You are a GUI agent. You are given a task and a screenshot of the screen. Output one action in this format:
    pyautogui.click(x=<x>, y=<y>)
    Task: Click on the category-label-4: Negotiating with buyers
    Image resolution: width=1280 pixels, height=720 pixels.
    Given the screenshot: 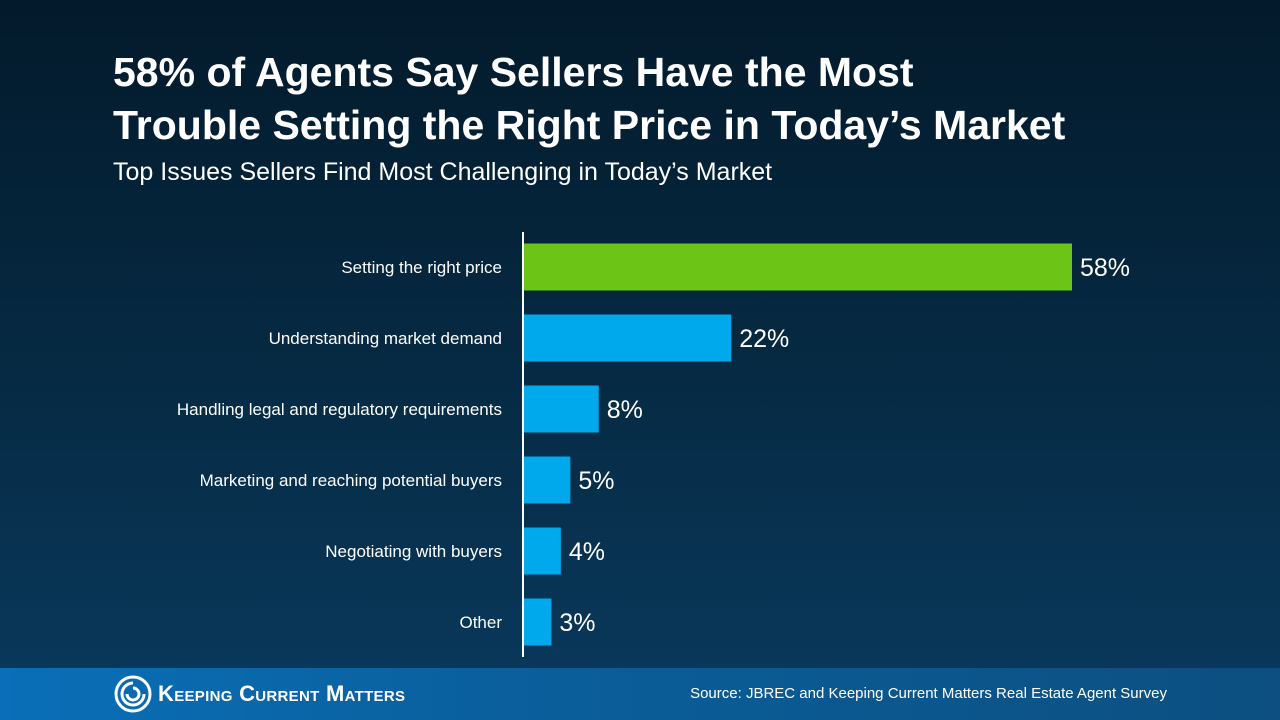 What is the action you would take?
    pyautogui.click(x=413, y=551)
    